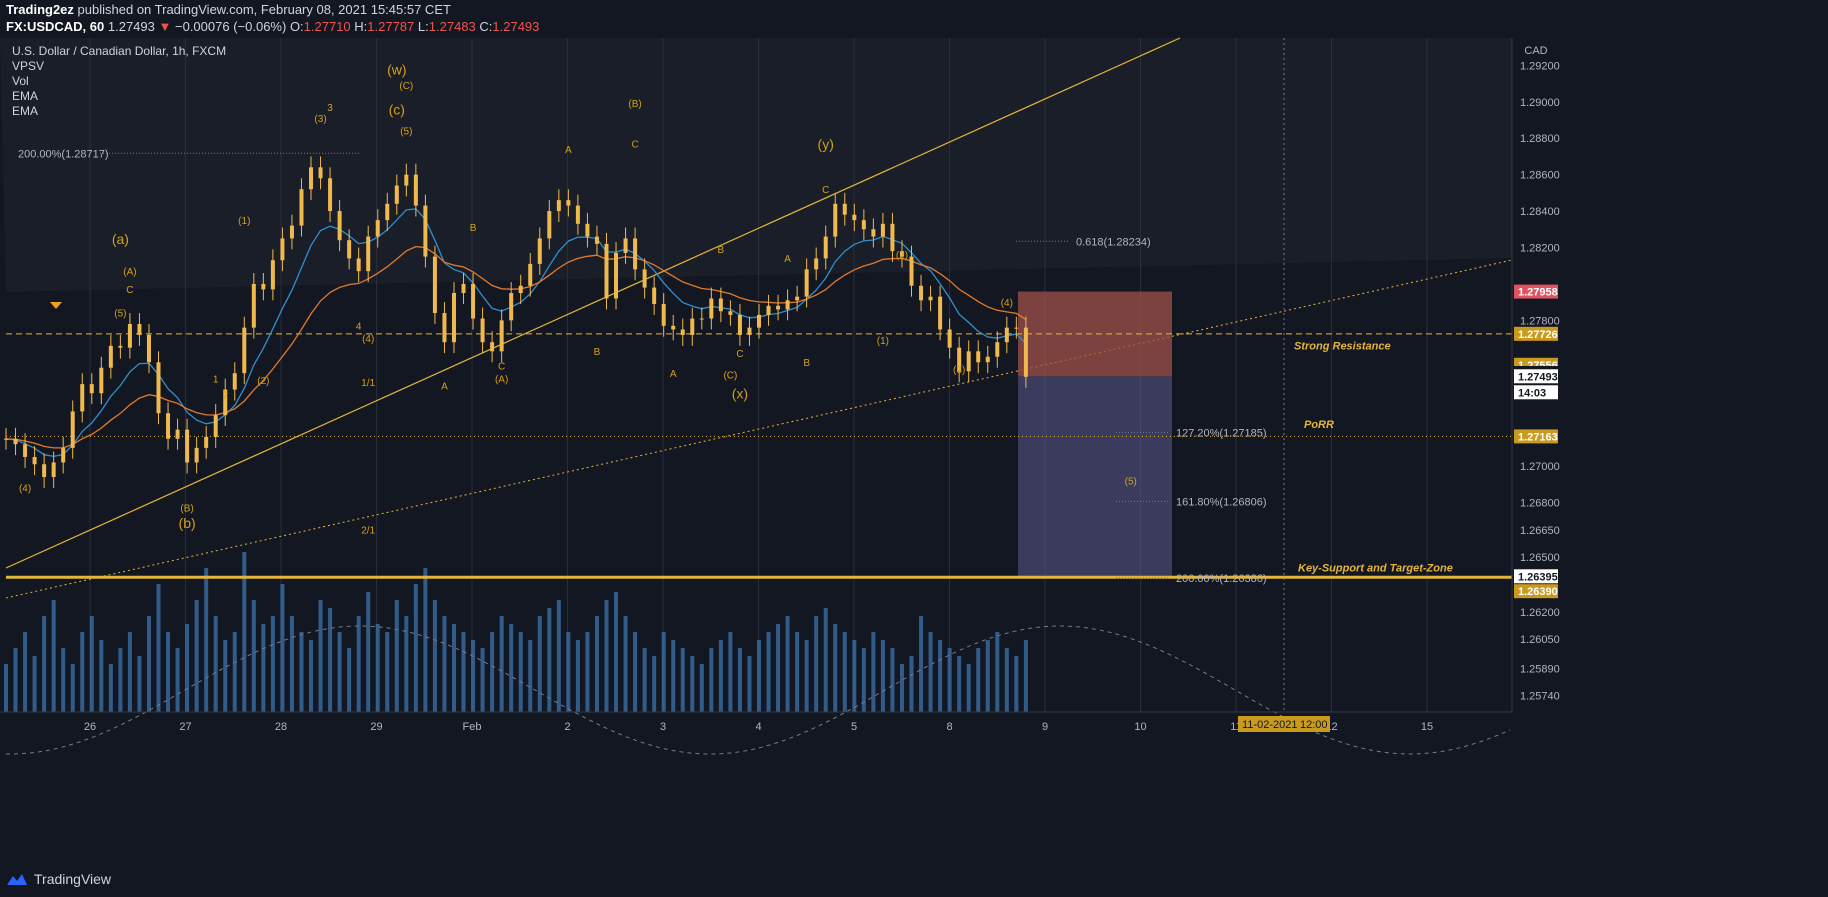 This screenshot has width=1828, height=897. Describe the element at coordinates (1045, 727) in the screenshot. I see `time-tick: 9` at that location.